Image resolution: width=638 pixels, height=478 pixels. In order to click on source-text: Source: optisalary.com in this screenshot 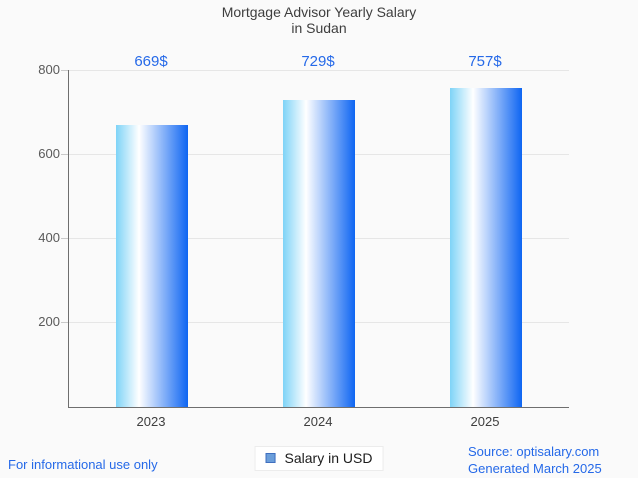, I will do `click(534, 451)`.